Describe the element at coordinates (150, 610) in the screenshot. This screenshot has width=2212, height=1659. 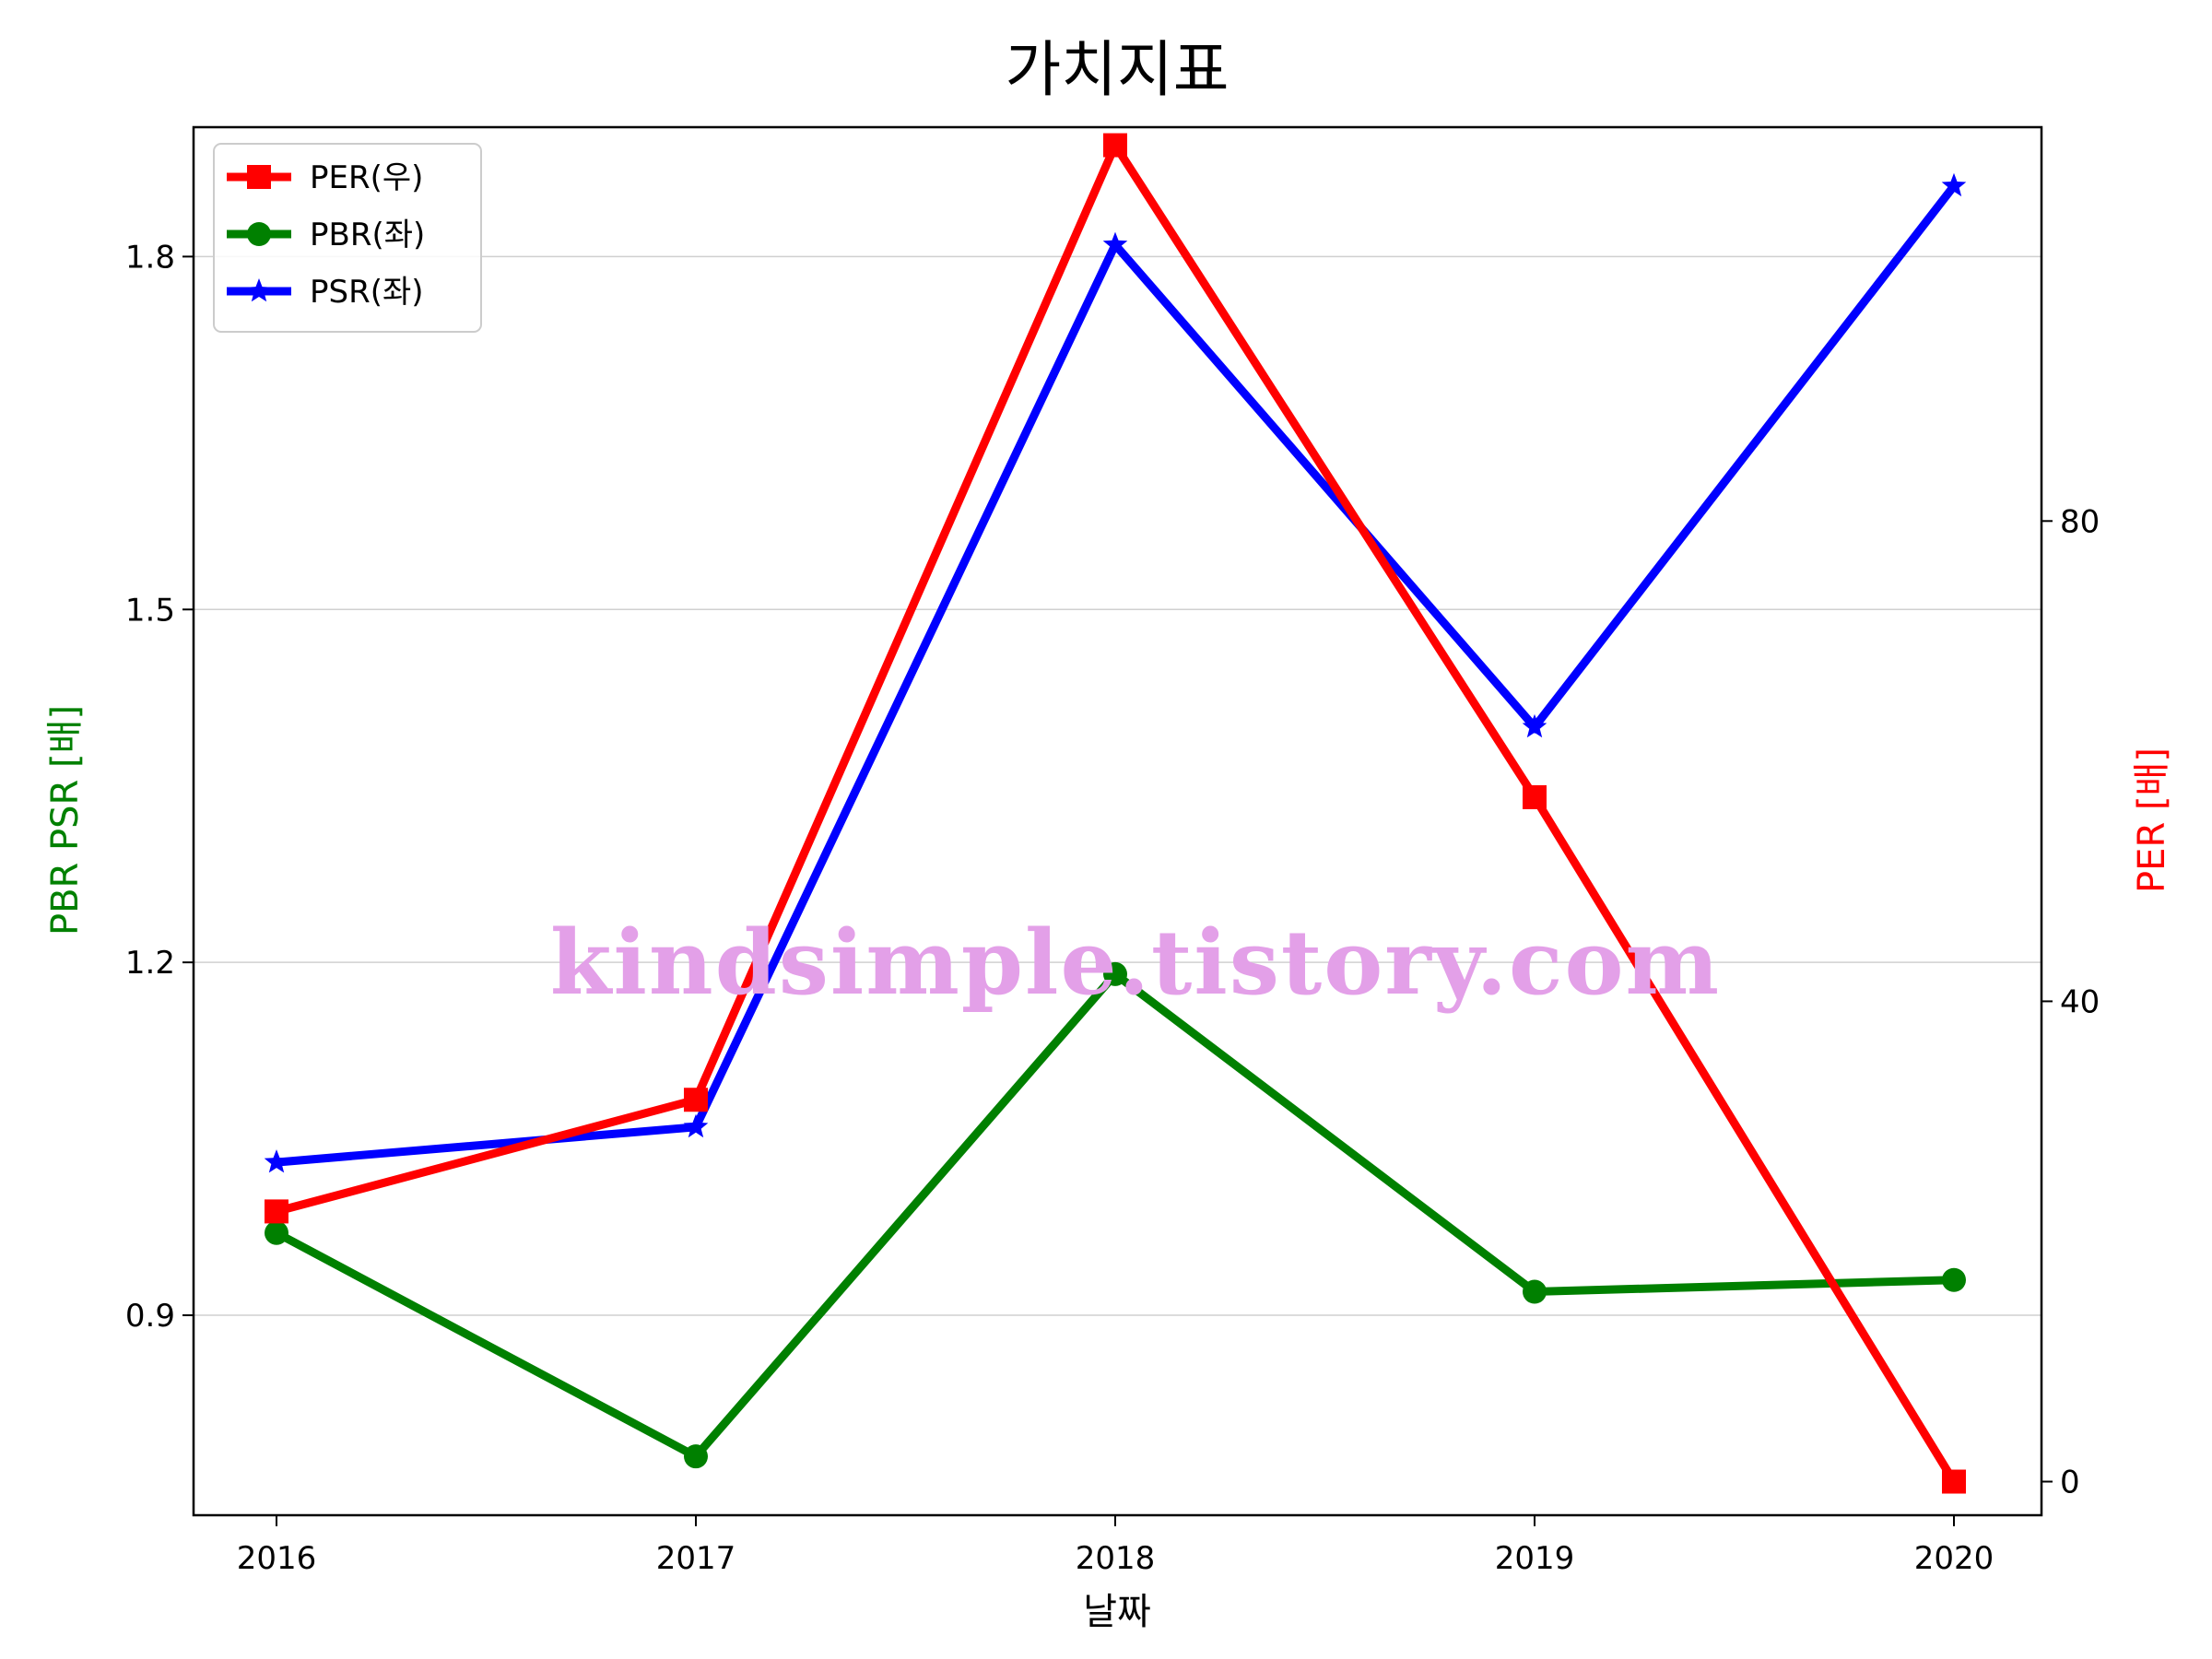
I see `left-y-tick-label: 1.5` at that location.